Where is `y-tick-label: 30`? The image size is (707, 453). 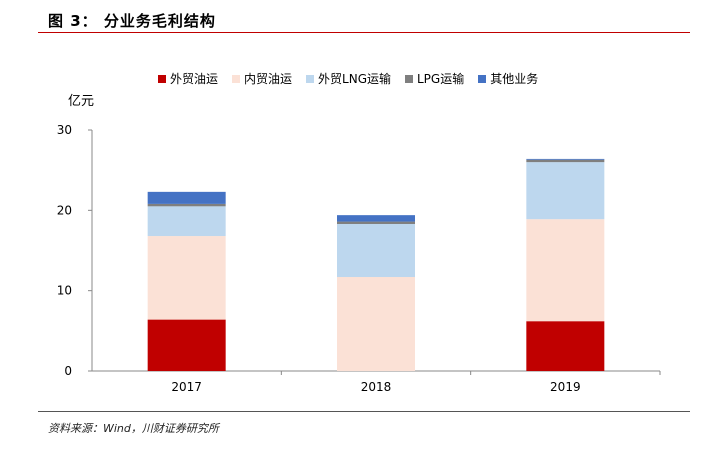
y-tick-label: 30 is located at coordinates (64, 130).